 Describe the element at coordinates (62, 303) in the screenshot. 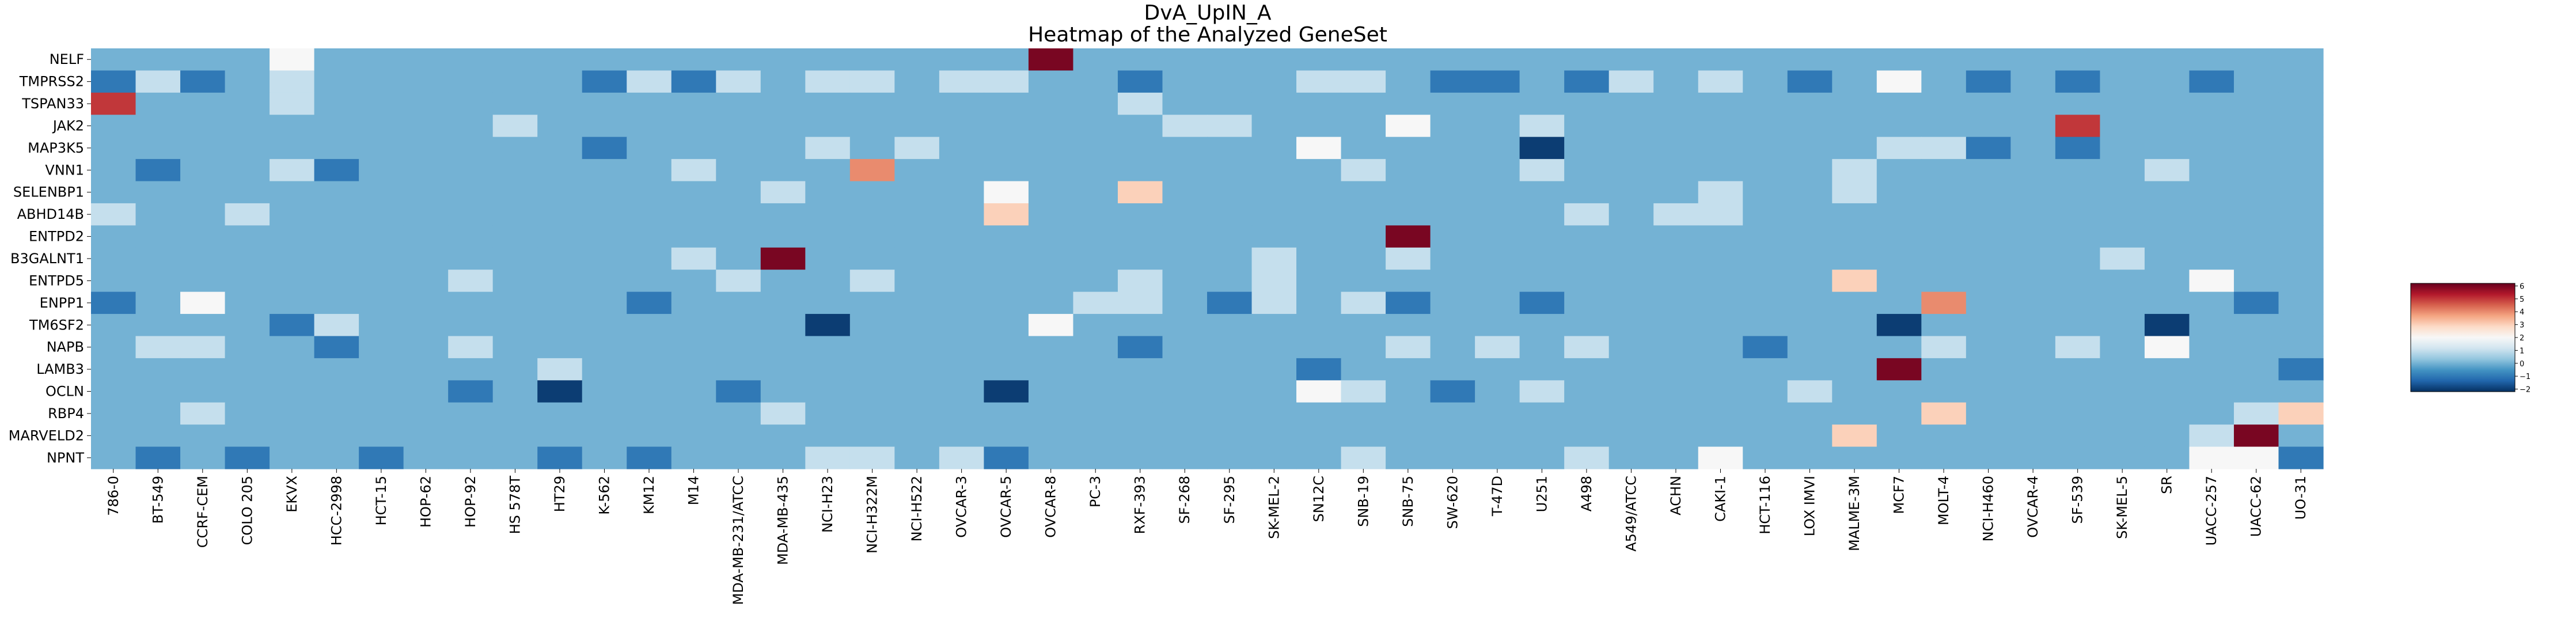

I see `row-label: ENPP1` at that location.